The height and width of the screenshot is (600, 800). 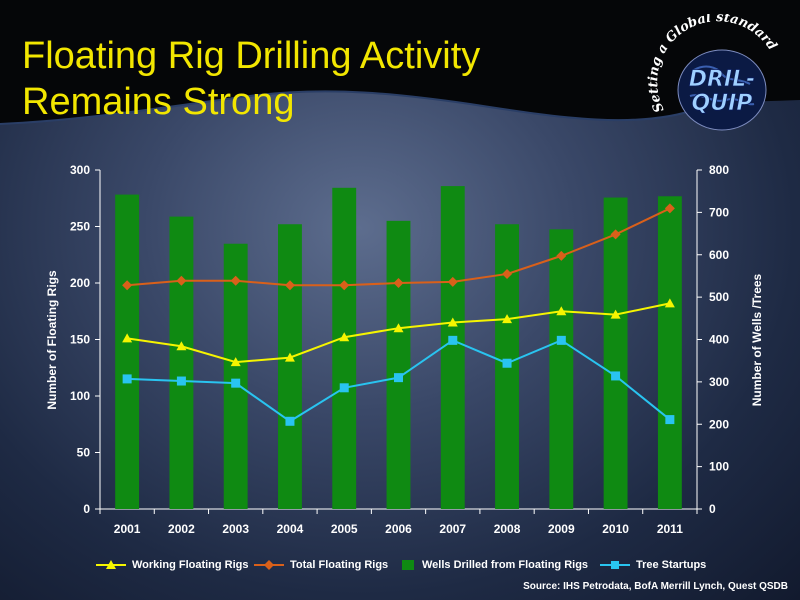 I want to click on y2-tick-label: 800, so click(x=719, y=170).